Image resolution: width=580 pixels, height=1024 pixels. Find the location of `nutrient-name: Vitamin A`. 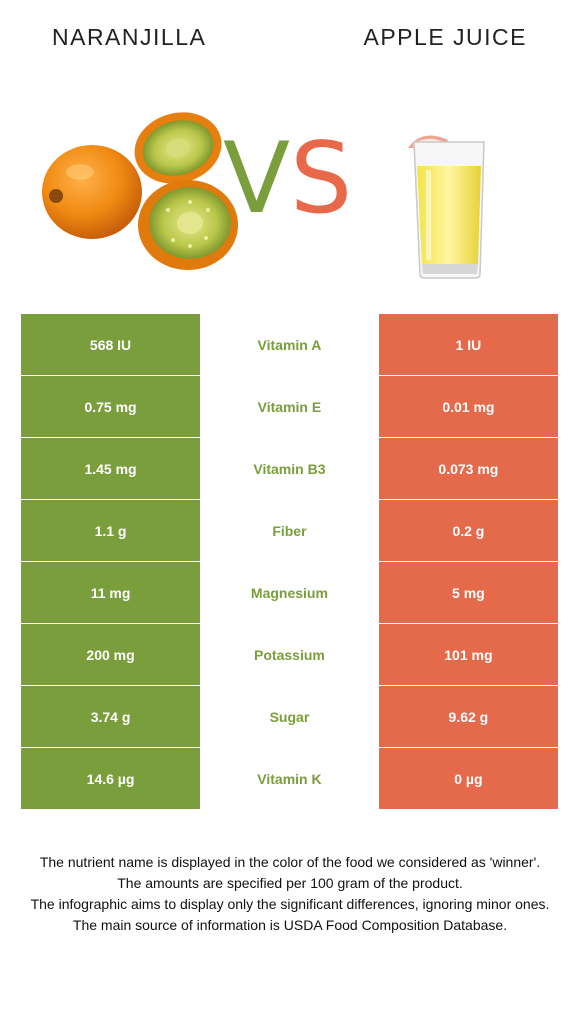

nutrient-name: Vitamin A is located at coordinates (289, 345).